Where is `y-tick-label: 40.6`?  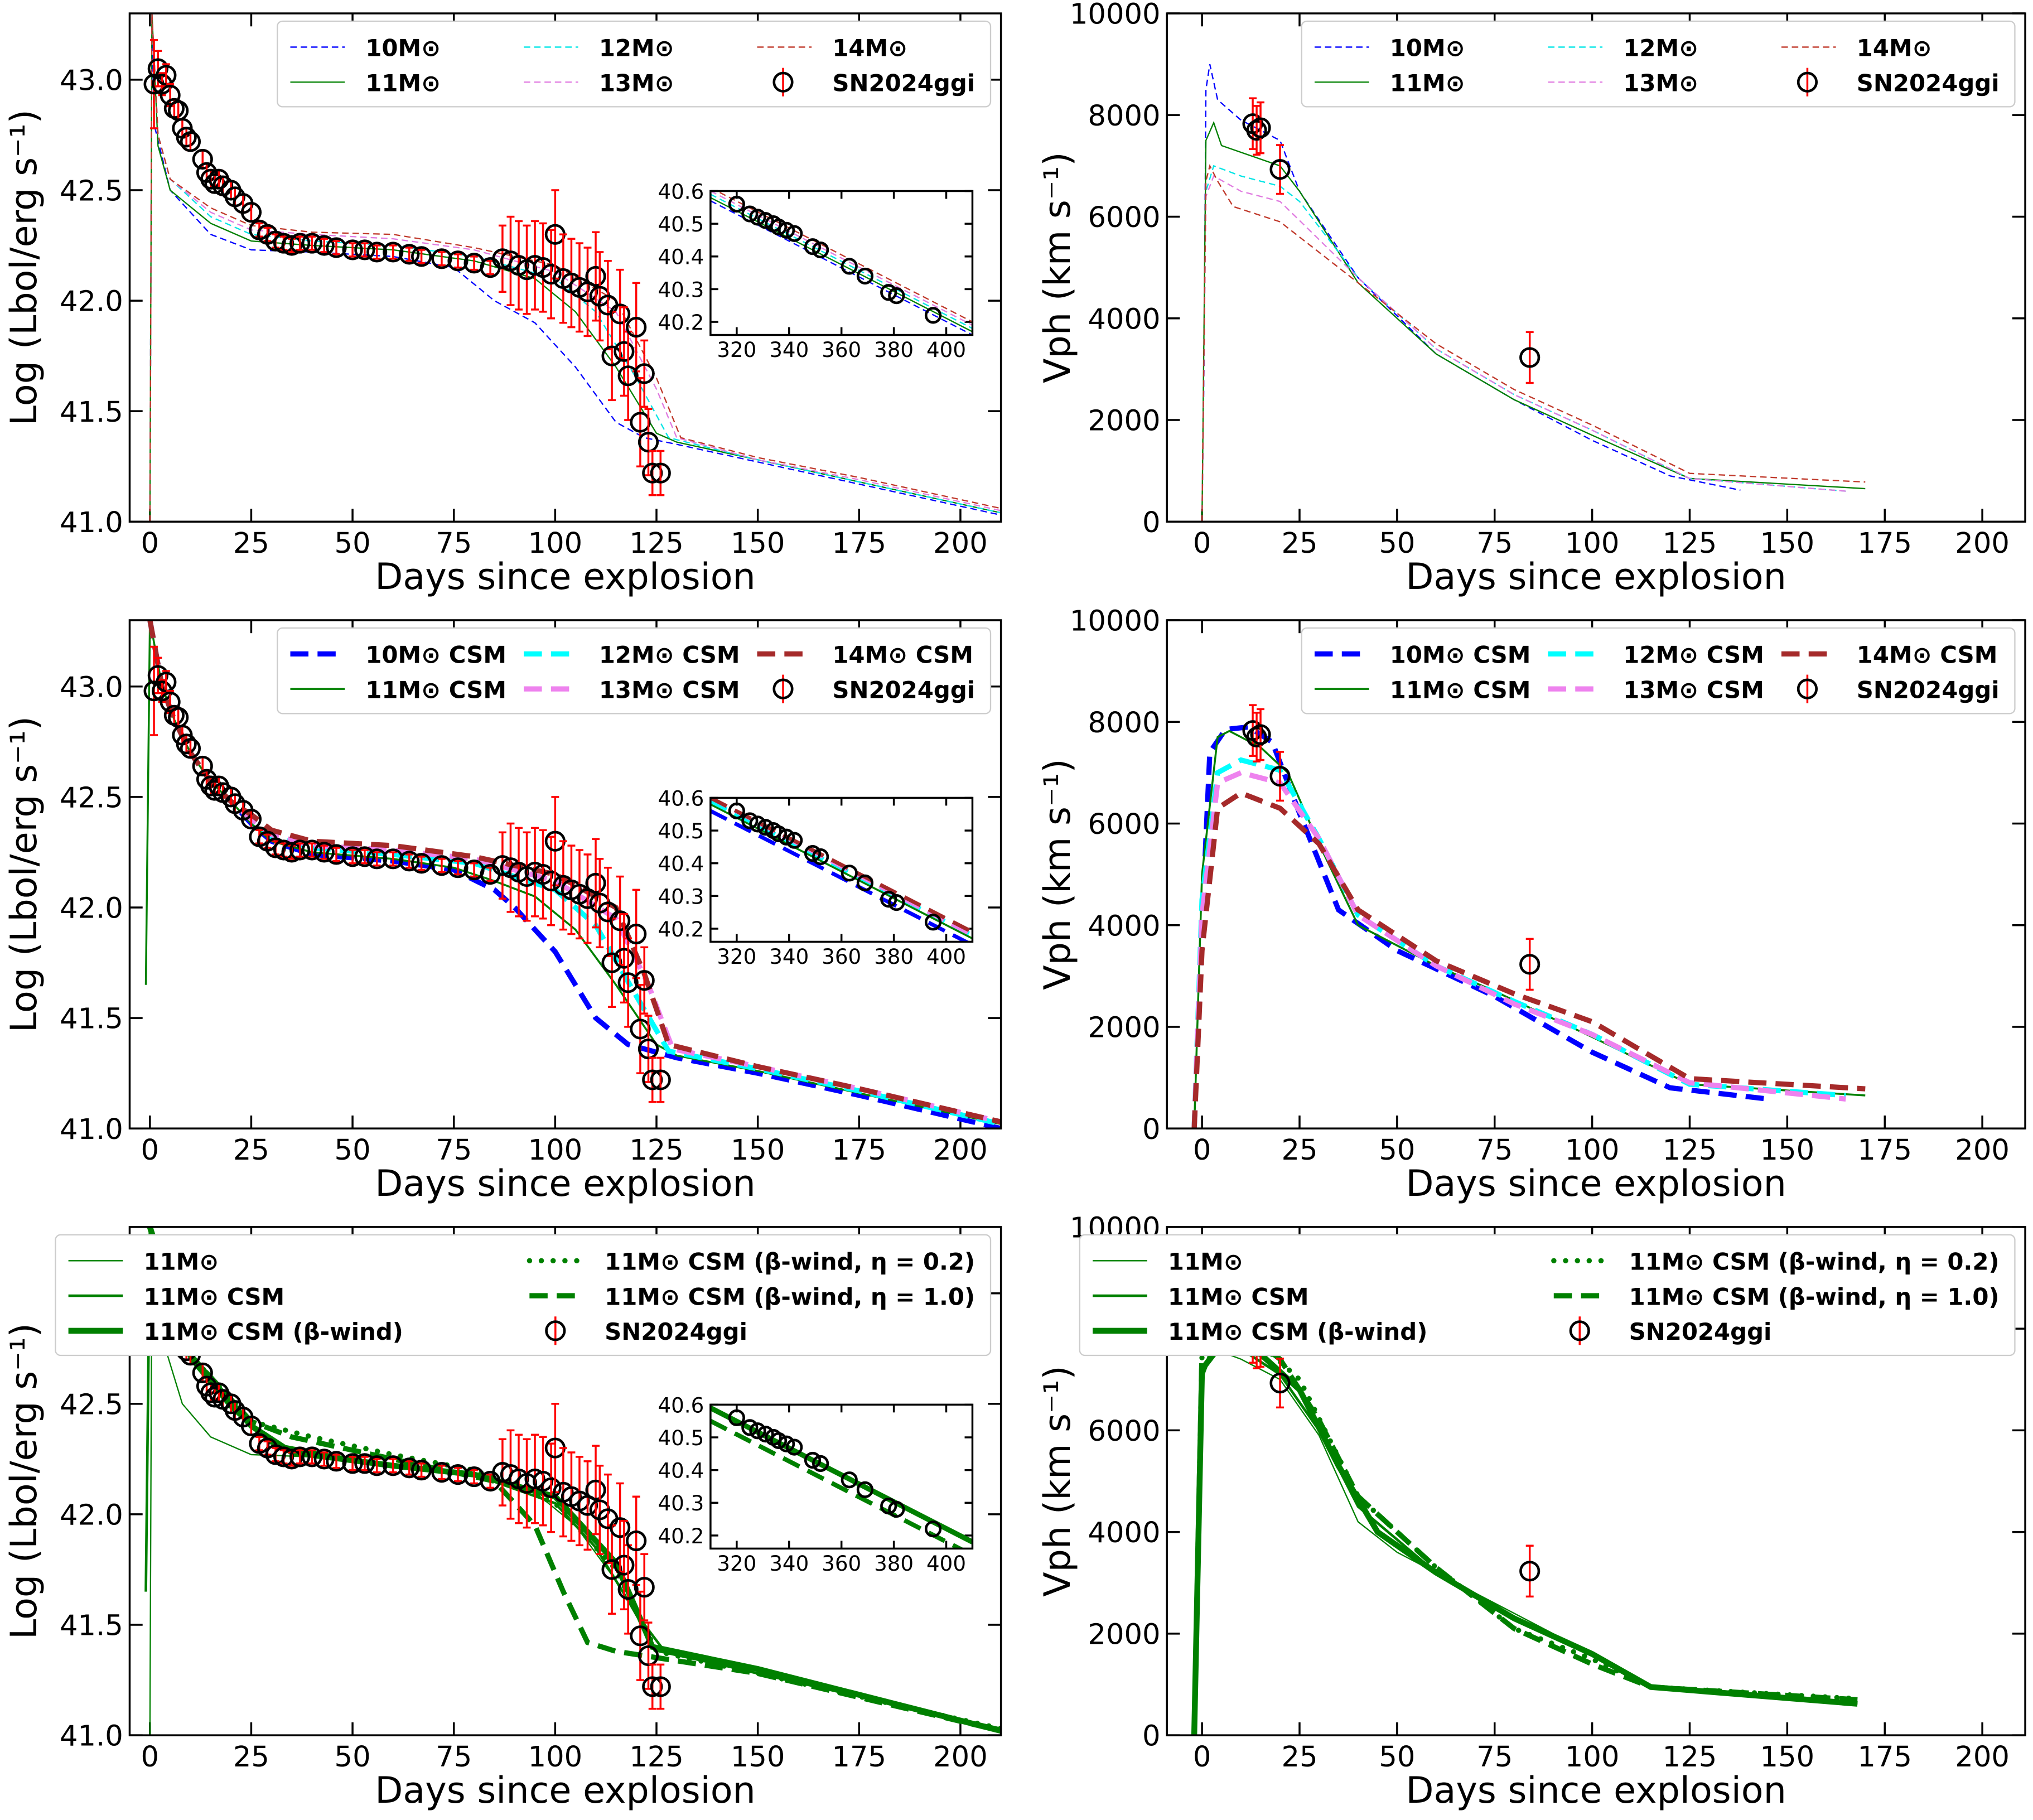 y-tick-label: 40.6 is located at coordinates (681, 1405).